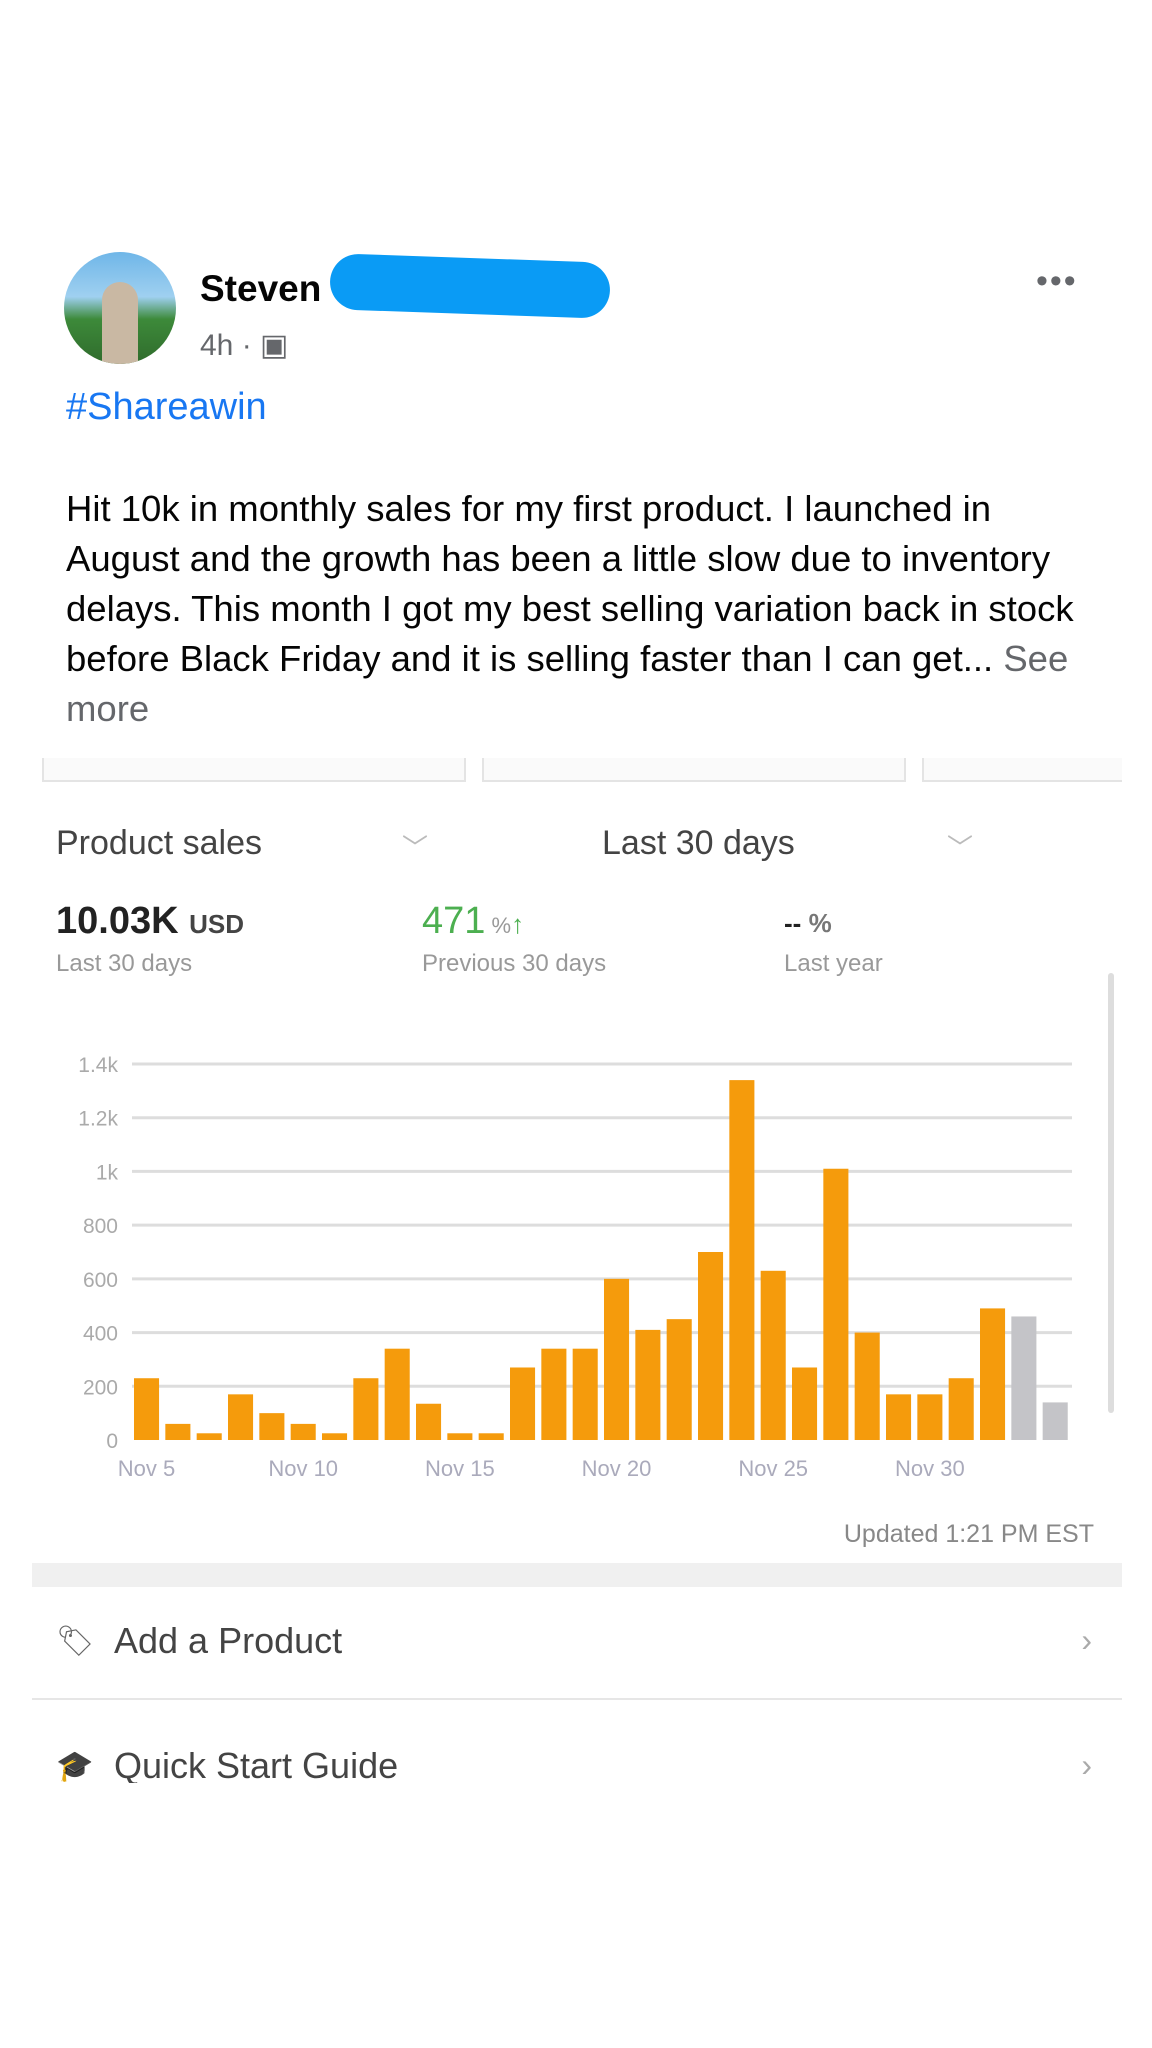 This screenshot has height=2048, width=1152. What do you see at coordinates (124, 963) in the screenshot?
I see `stat-total-label: Last 30 days` at bounding box center [124, 963].